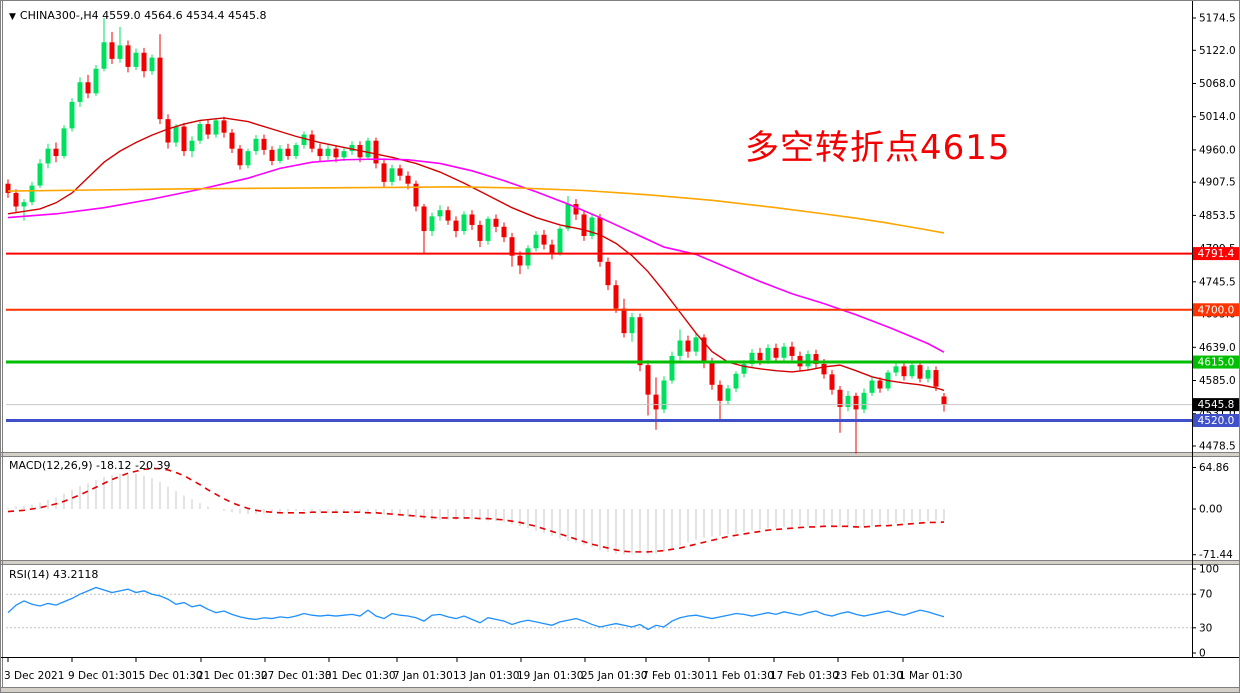 The height and width of the screenshot is (693, 1240). I want to click on price-badge-label: 4700.0, so click(1216, 310).